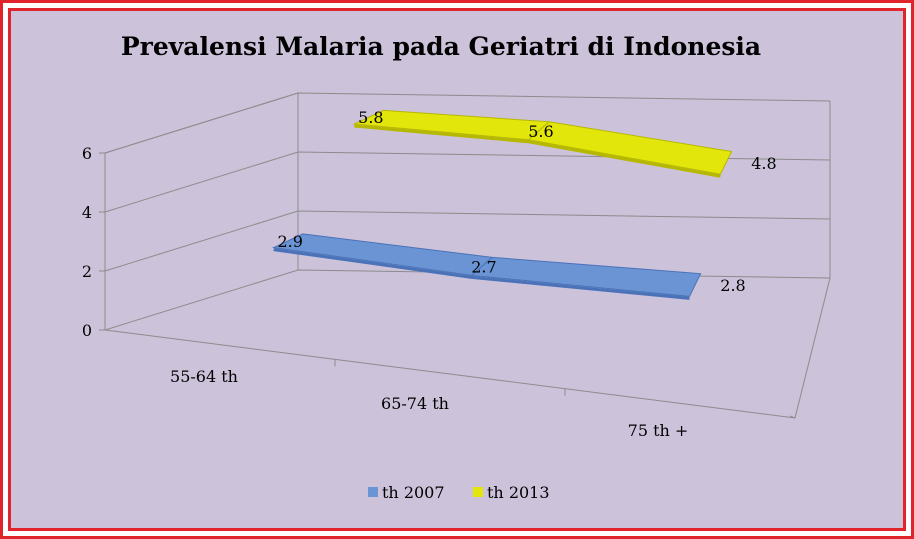 This screenshot has width=914, height=539. What do you see at coordinates (540, 131) in the screenshot?
I see `data-label: 5.6` at bounding box center [540, 131].